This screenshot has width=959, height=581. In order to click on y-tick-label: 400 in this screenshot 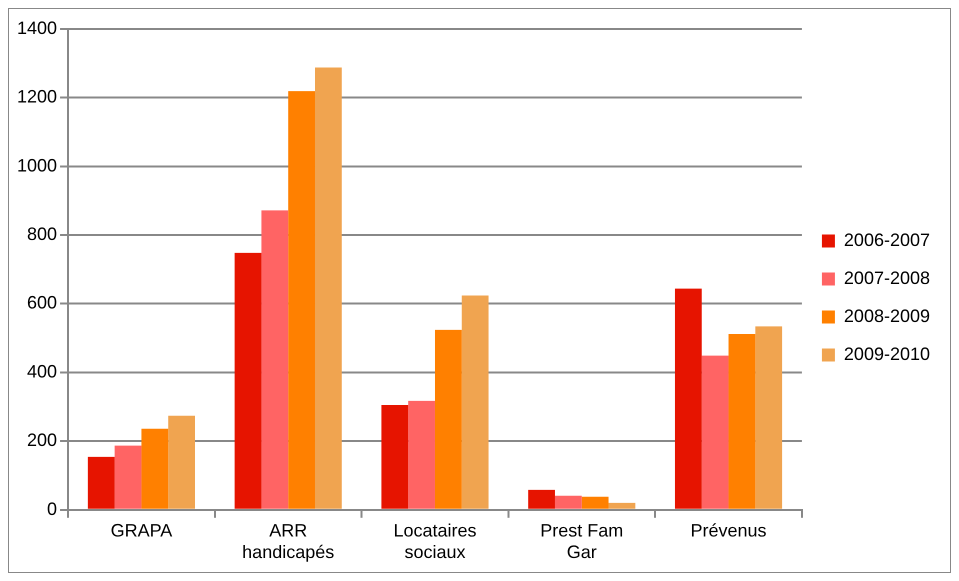, I will do `click(42, 371)`.